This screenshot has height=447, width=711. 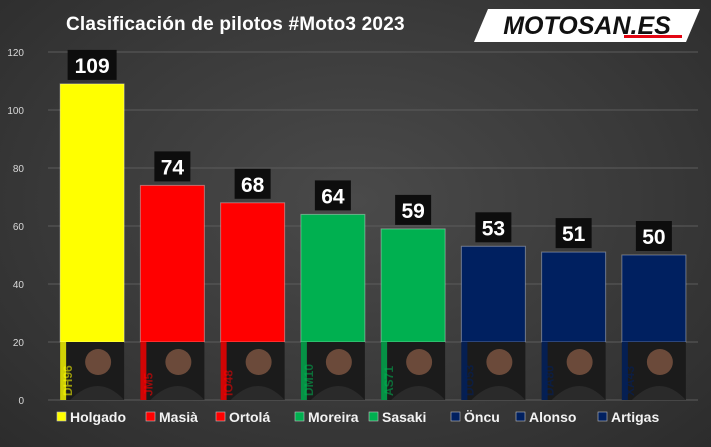 I want to click on bar-group: IO48, so click(x=253, y=301).